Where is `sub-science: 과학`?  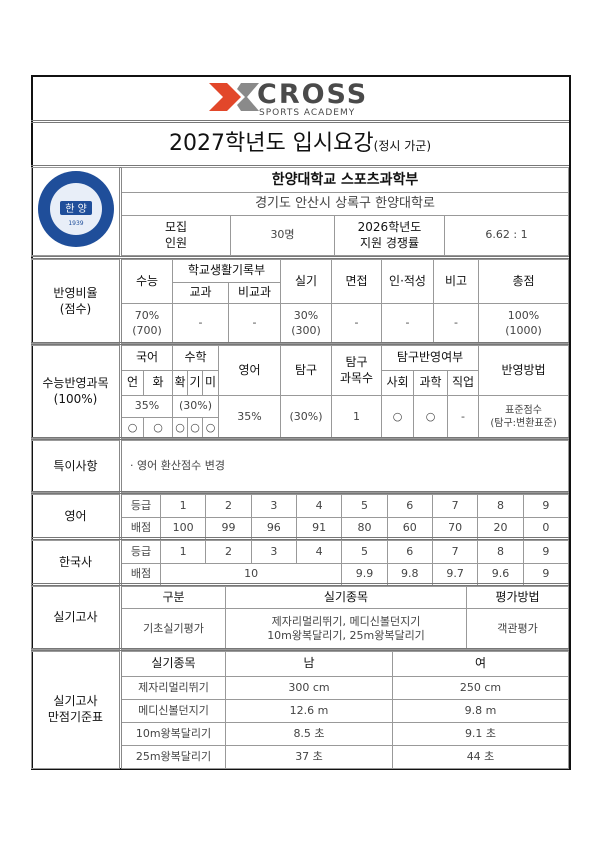 sub-science: 과학 is located at coordinates (431, 383).